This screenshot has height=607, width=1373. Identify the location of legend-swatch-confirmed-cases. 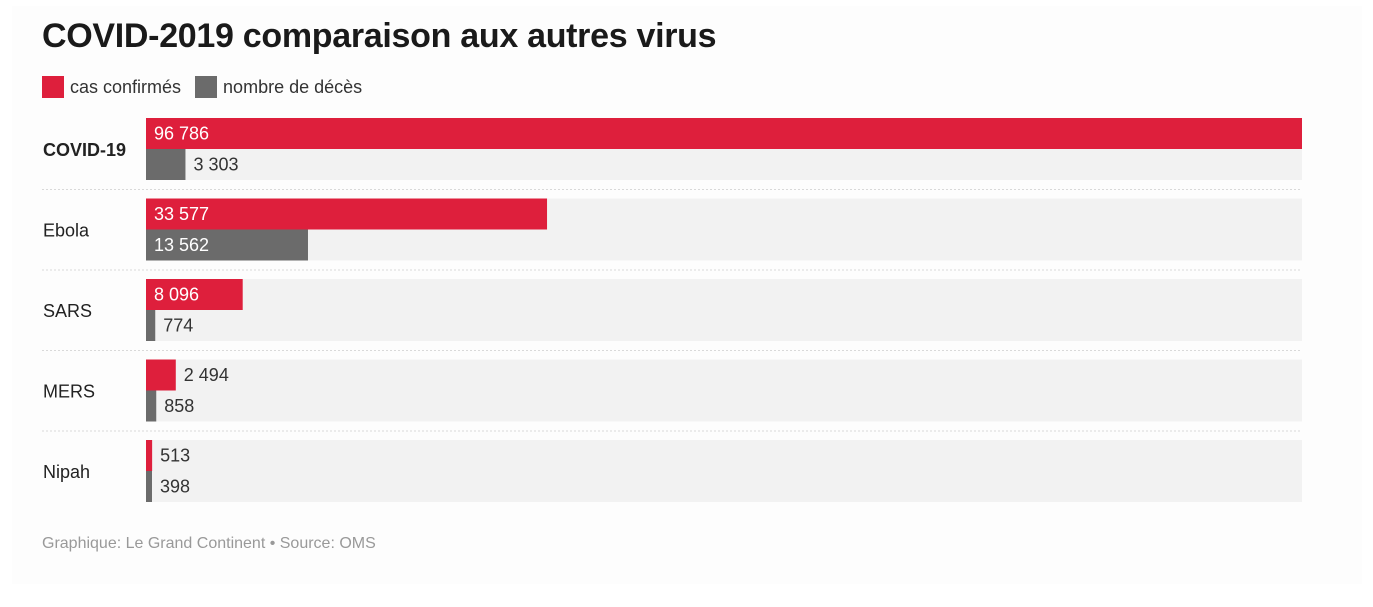
(53, 87).